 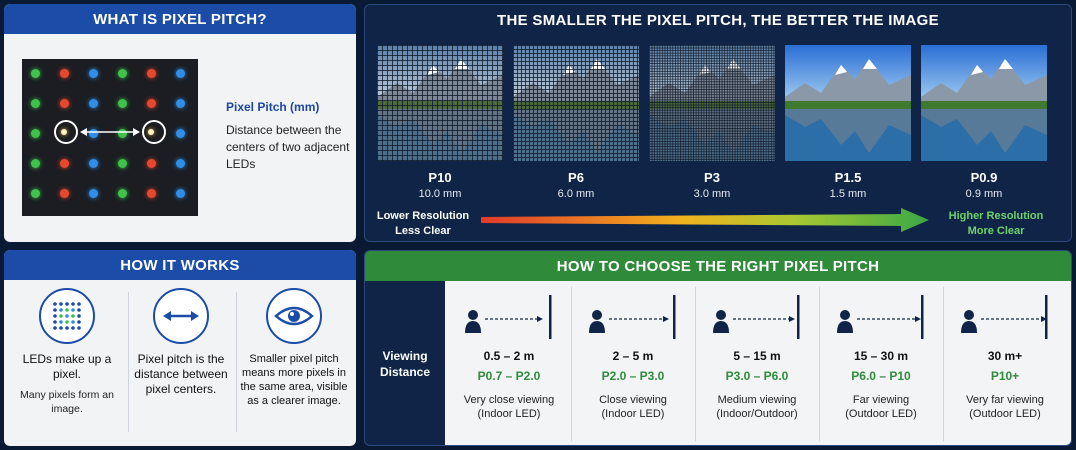 I want to click on viewing-distance-line2: Distance, so click(x=405, y=372).